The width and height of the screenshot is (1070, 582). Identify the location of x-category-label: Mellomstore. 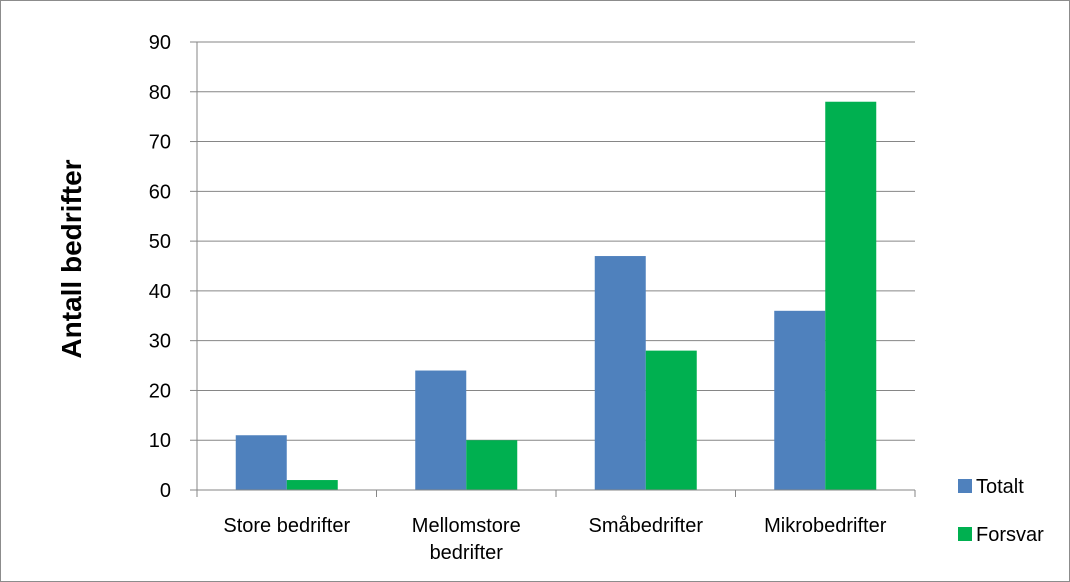
(466, 526).